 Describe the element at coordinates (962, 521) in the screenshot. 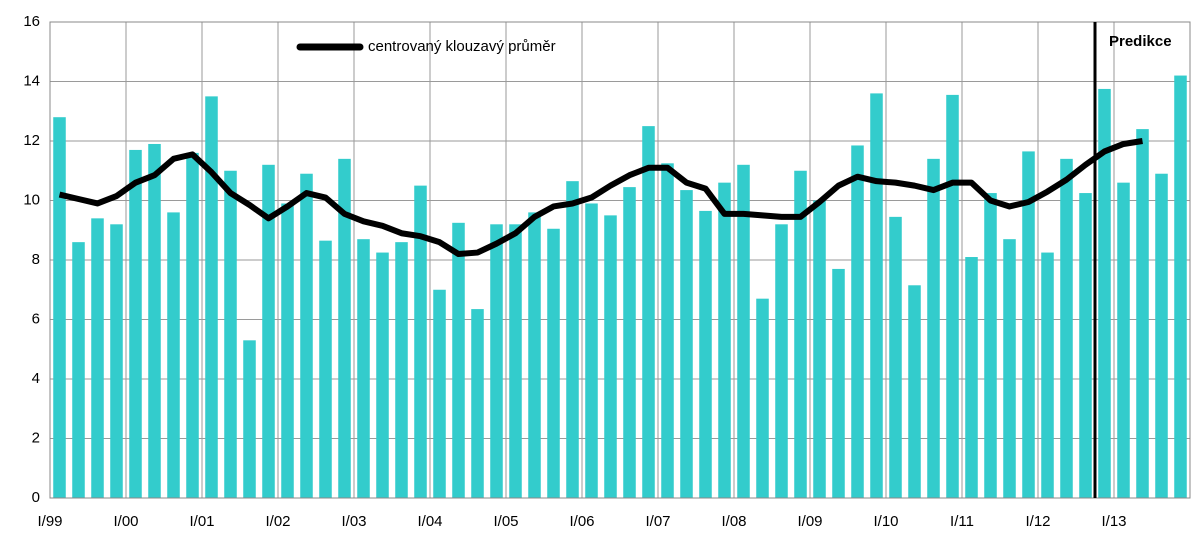

I see `x-tick-label: I/11` at that location.